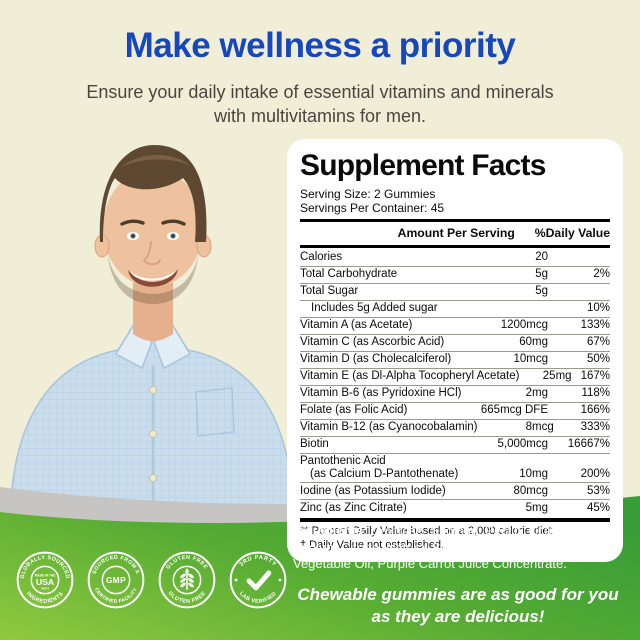 This screenshot has height=640, width=640. Describe the element at coordinates (372, 544) in the screenshot. I see `footnote-dagger: † Daily Value not established.` at that location.